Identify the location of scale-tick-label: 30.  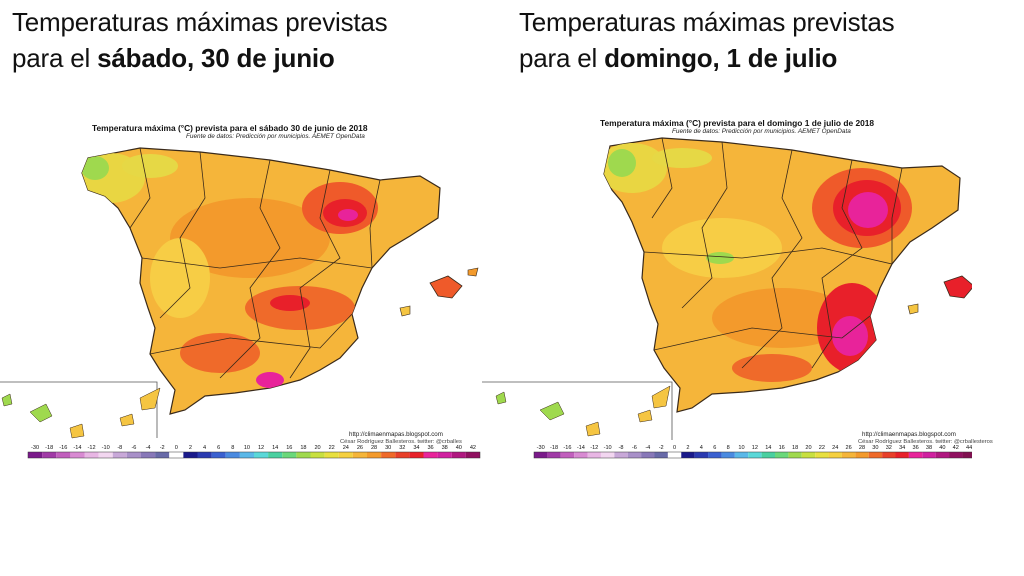
(875, 448).